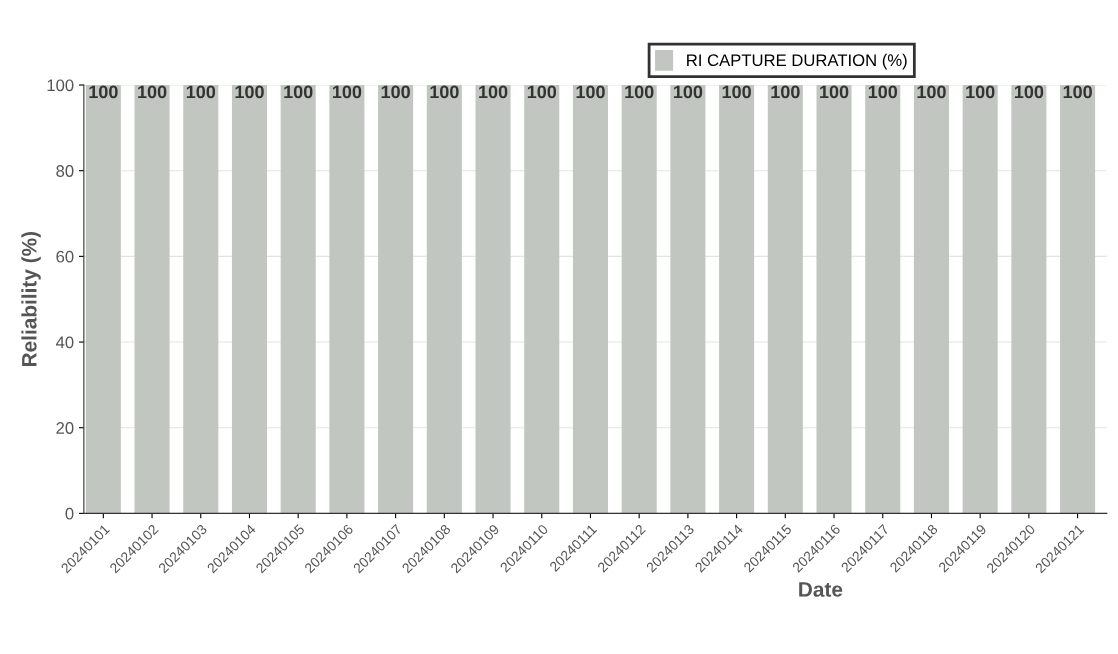 The width and height of the screenshot is (1118, 654). I want to click on y-tick-label: 60, so click(65, 256).